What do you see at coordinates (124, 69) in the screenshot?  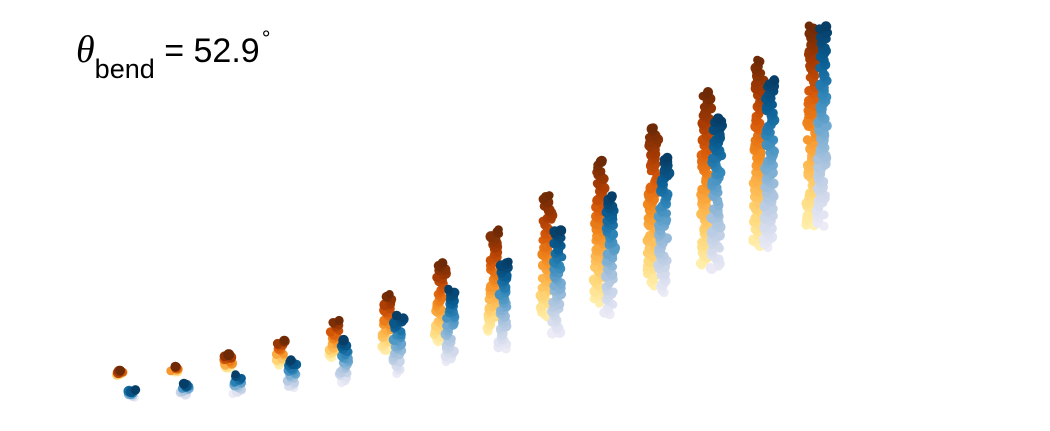 I see `theta-subscript: bend` at bounding box center [124, 69].